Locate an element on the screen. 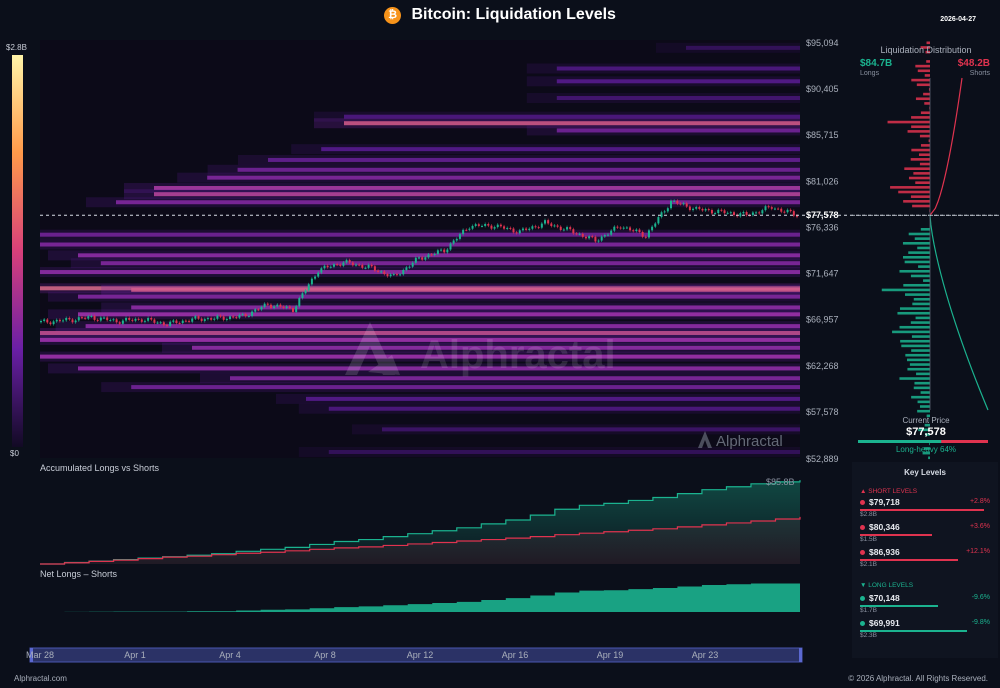  footer-site-link: Alphractal.com is located at coordinates (40, 678).